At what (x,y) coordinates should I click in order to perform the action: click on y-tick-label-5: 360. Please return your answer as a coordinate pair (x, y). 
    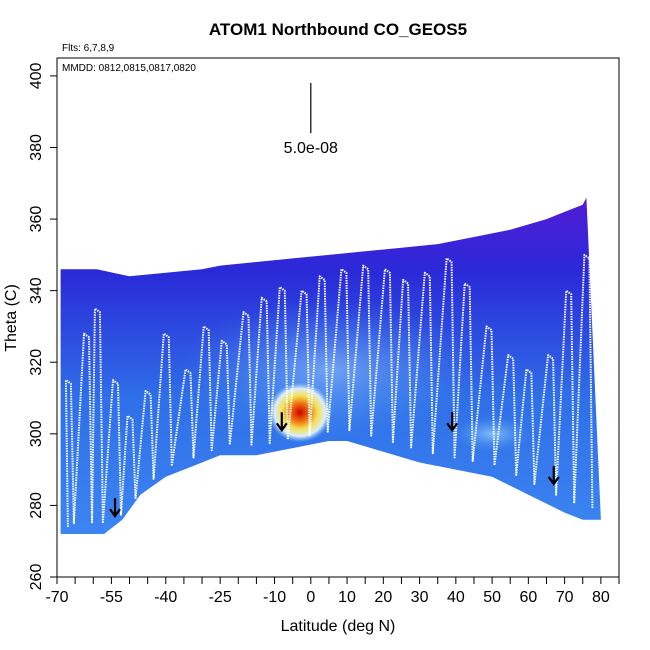
    Looking at the image, I should click on (36, 219).